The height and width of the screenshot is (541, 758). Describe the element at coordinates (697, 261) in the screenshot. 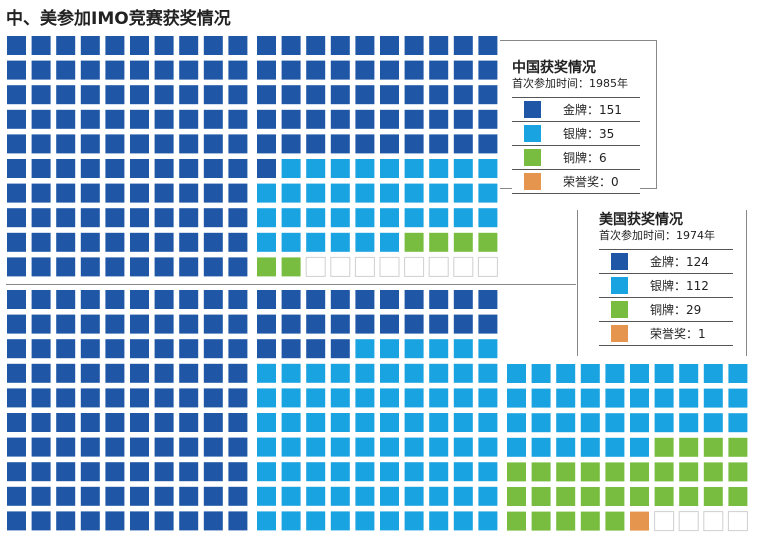

I see `legend-value: 124` at that location.